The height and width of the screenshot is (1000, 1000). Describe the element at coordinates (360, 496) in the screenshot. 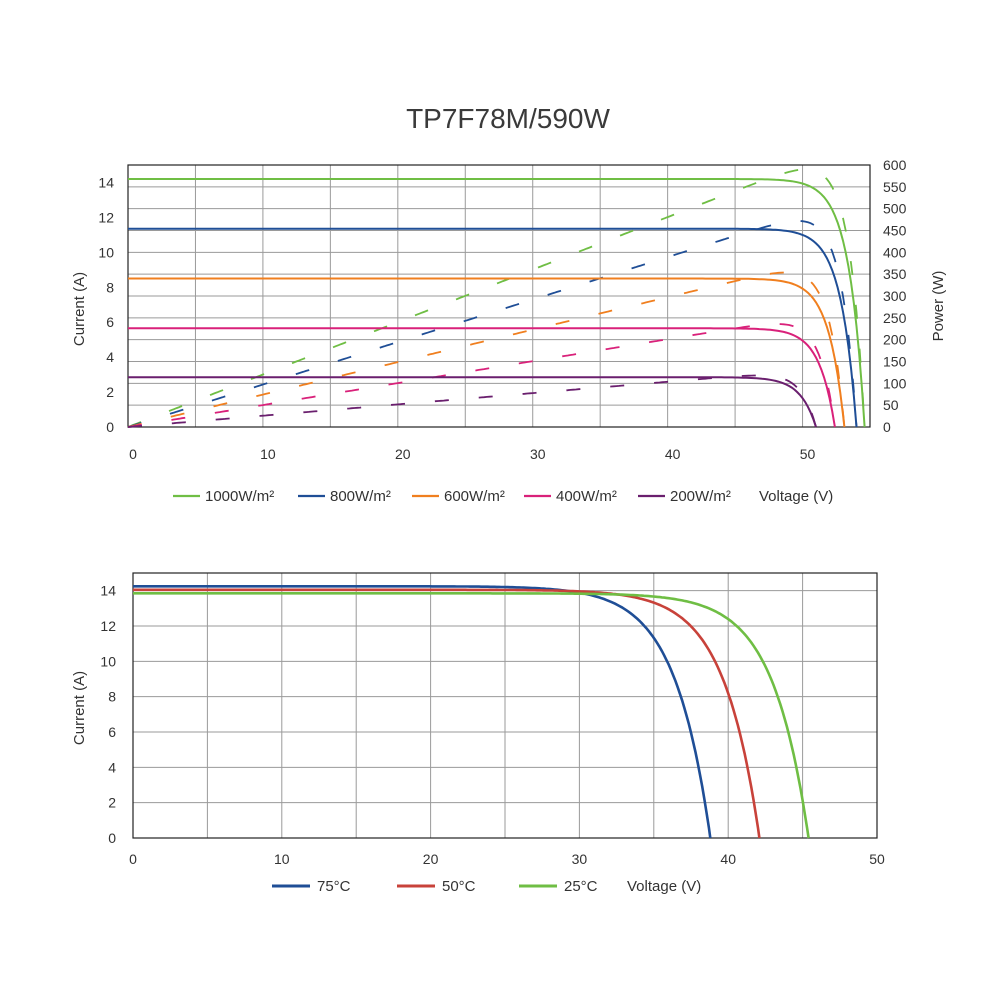

I see `legend-label: 800W/m²` at that location.